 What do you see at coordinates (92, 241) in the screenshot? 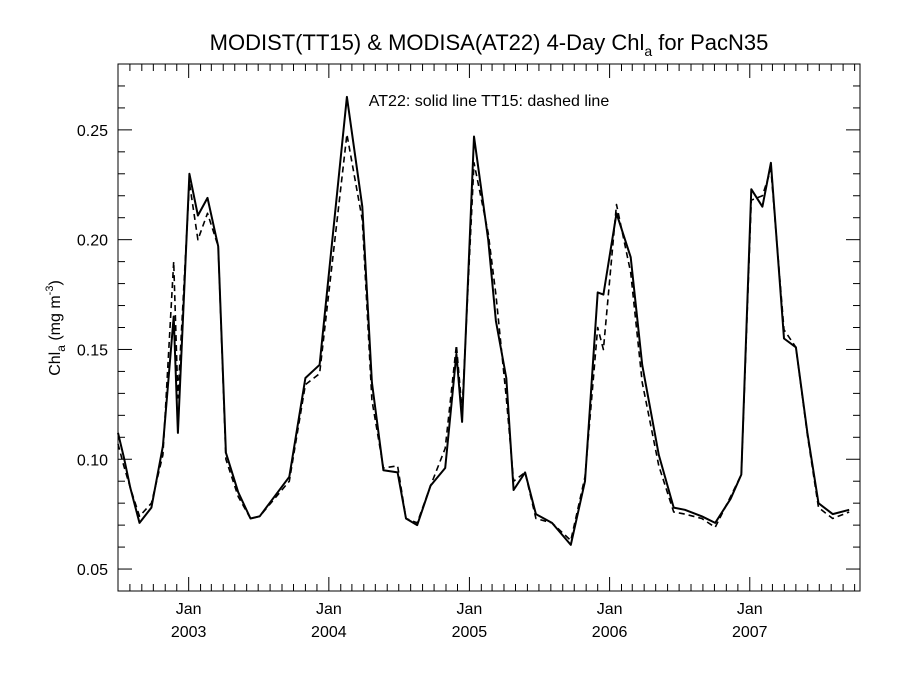
I see `y-tick-label: 0.20` at bounding box center [92, 241].